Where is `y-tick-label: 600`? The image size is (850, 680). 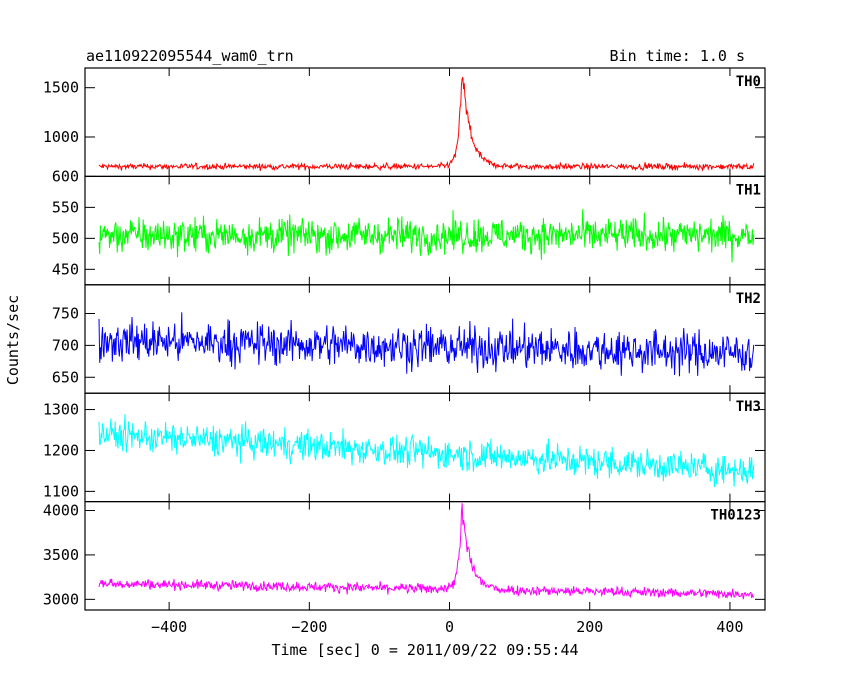
y-tick-label: 600 is located at coordinates (65, 176).